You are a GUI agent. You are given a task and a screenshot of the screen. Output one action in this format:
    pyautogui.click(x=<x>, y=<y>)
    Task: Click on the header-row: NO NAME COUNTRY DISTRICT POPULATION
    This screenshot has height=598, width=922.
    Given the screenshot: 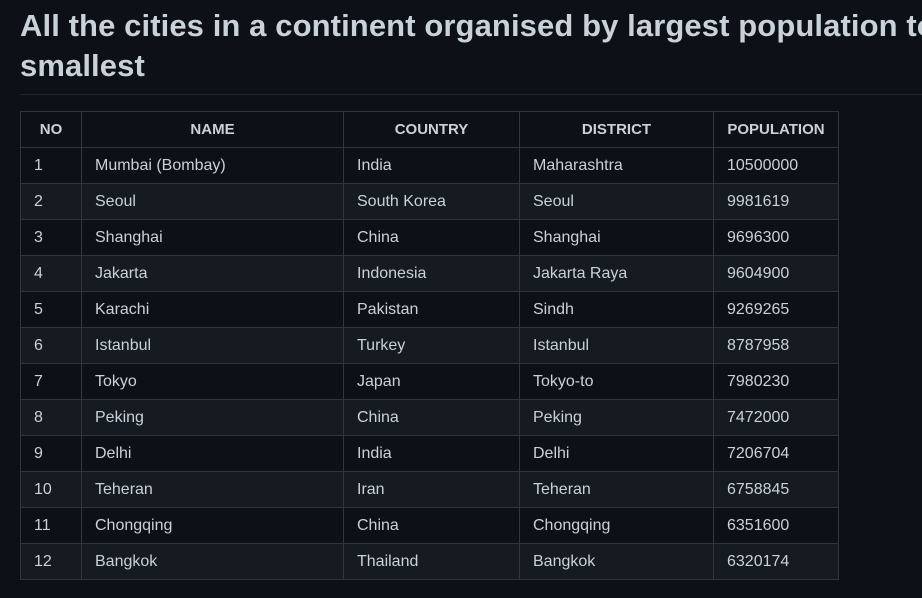 What is the action you would take?
    pyautogui.click(x=429, y=129)
    